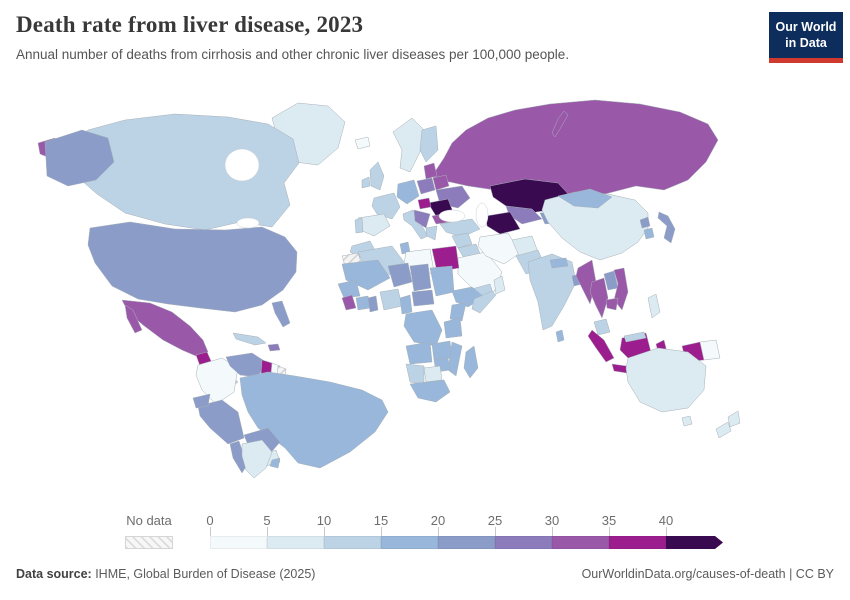 The height and width of the screenshot is (600, 850). I want to click on region-sierra-leone-liberia, so click(349, 302).